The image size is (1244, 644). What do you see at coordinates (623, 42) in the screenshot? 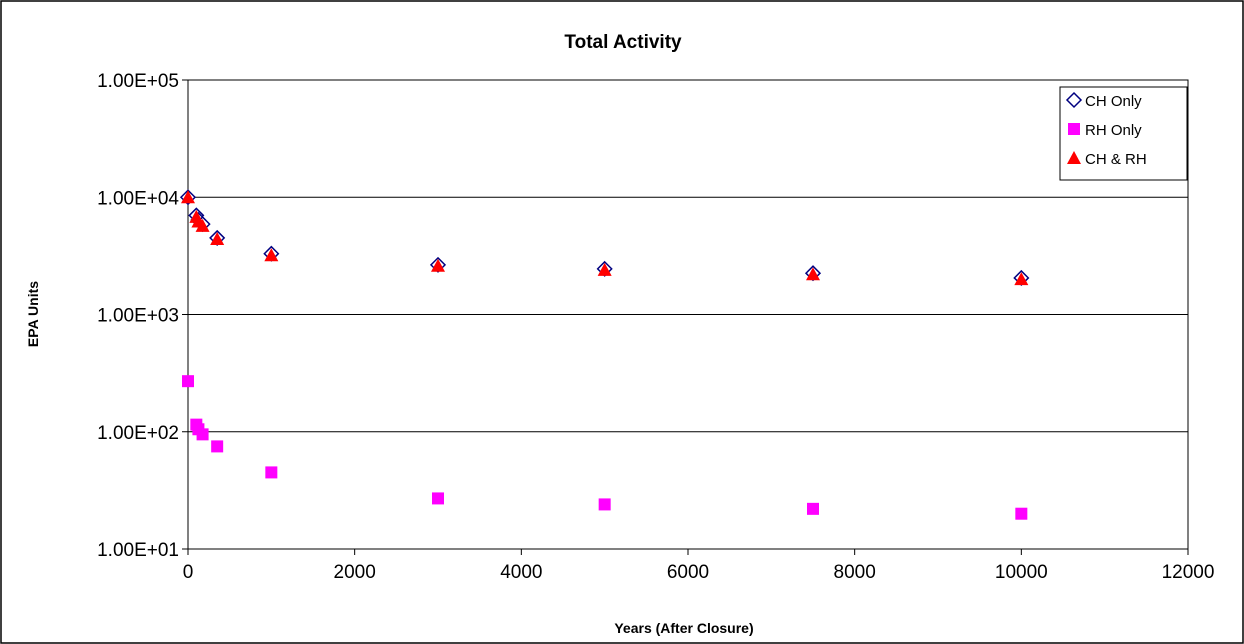
I see `chart-title: Total Activity` at bounding box center [623, 42].